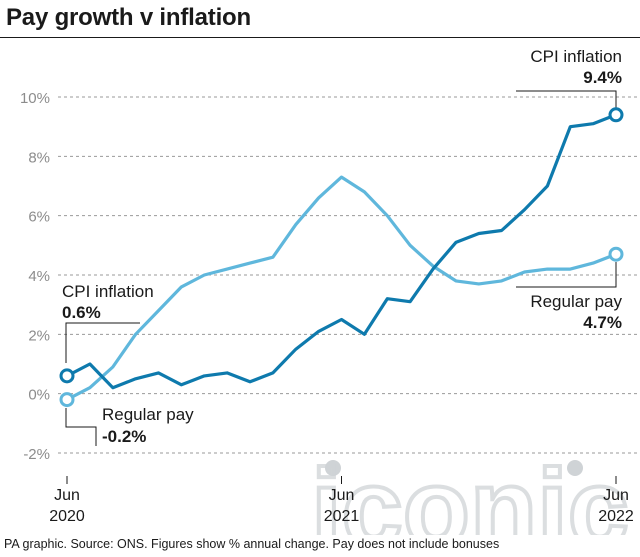  I want to click on cpi-start-leader, so click(102, 342).